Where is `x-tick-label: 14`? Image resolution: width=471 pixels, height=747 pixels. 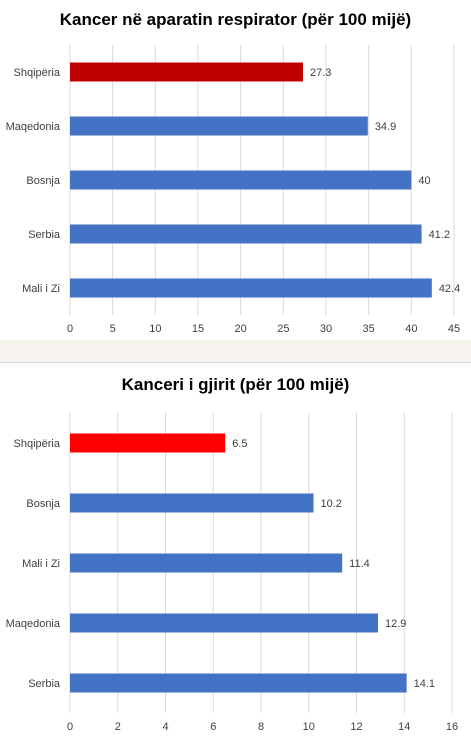
x-tick-label: 14 is located at coordinates (404, 727).